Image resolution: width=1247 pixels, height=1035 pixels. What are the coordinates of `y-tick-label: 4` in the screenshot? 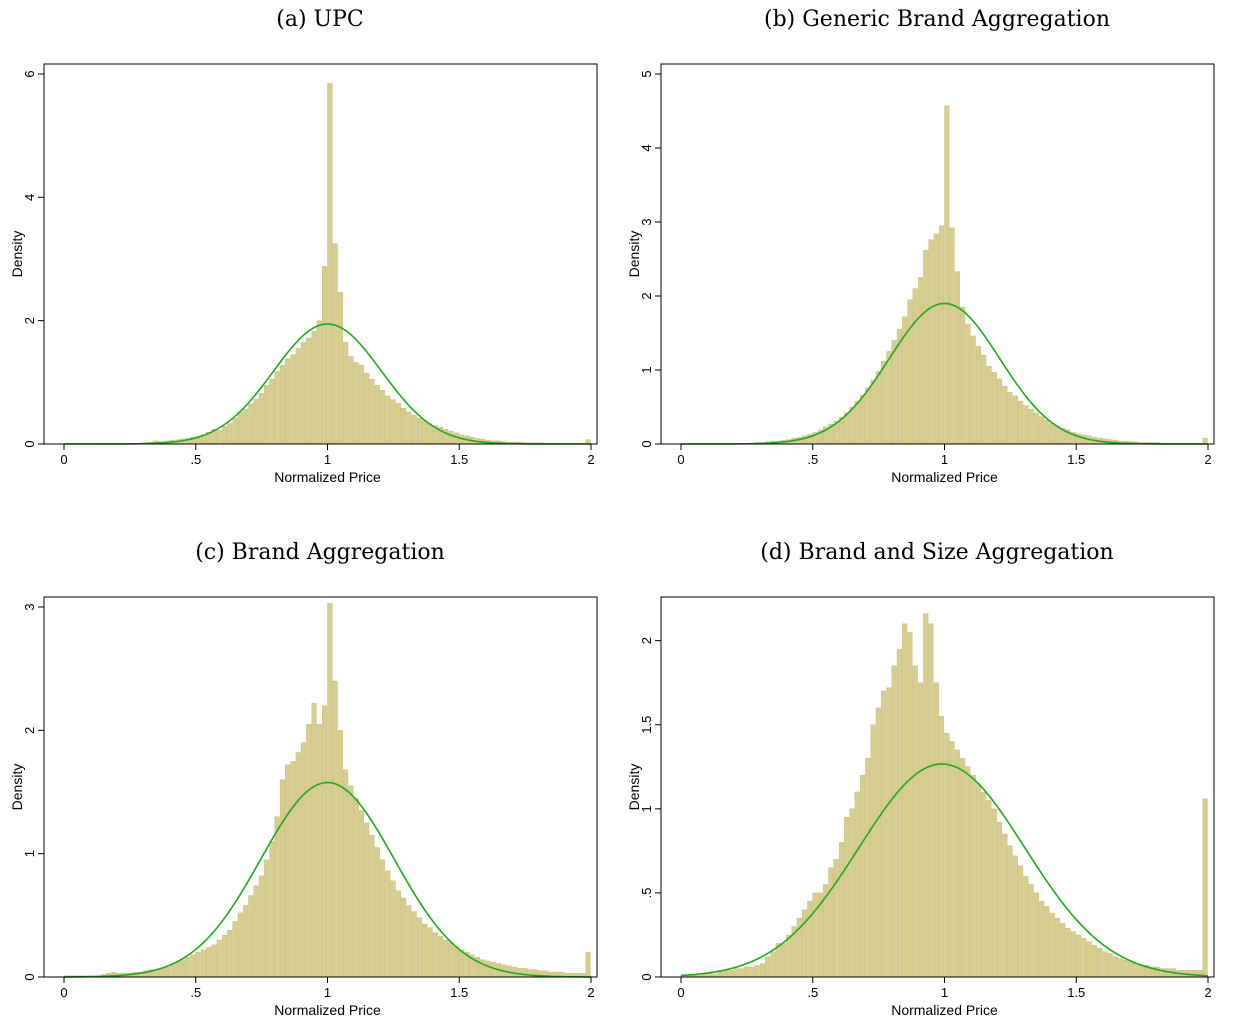 It's located at (29, 197).